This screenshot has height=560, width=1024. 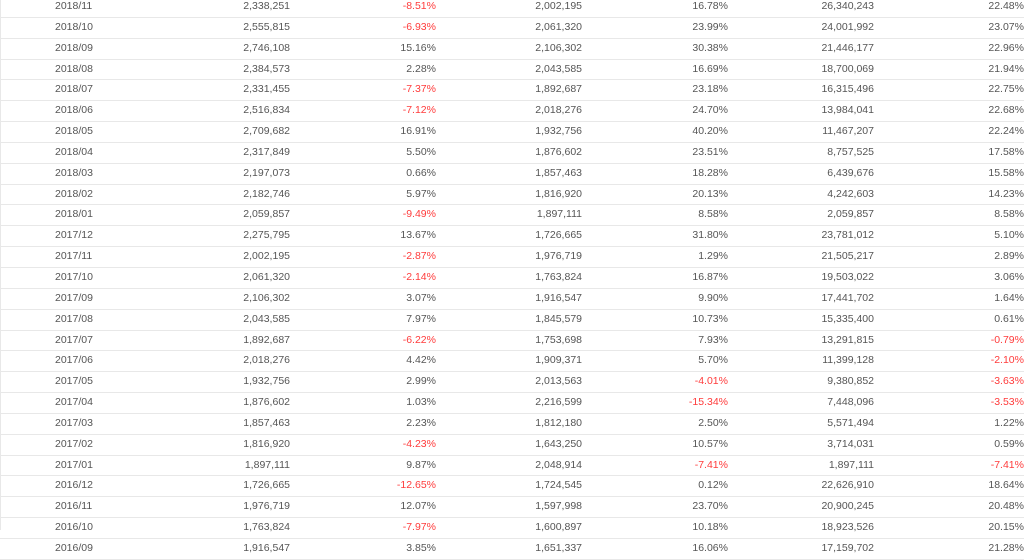 What do you see at coordinates (509, 132) in the screenshot?
I see `cell-value-b: 1,932,756` at bounding box center [509, 132].